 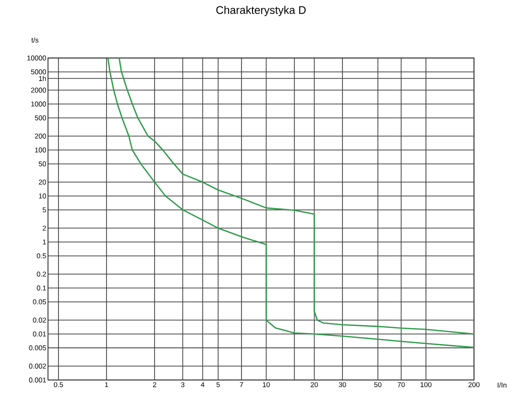 I want to click on chart-title: Charakterystyka D, so click(x=261, y=11).